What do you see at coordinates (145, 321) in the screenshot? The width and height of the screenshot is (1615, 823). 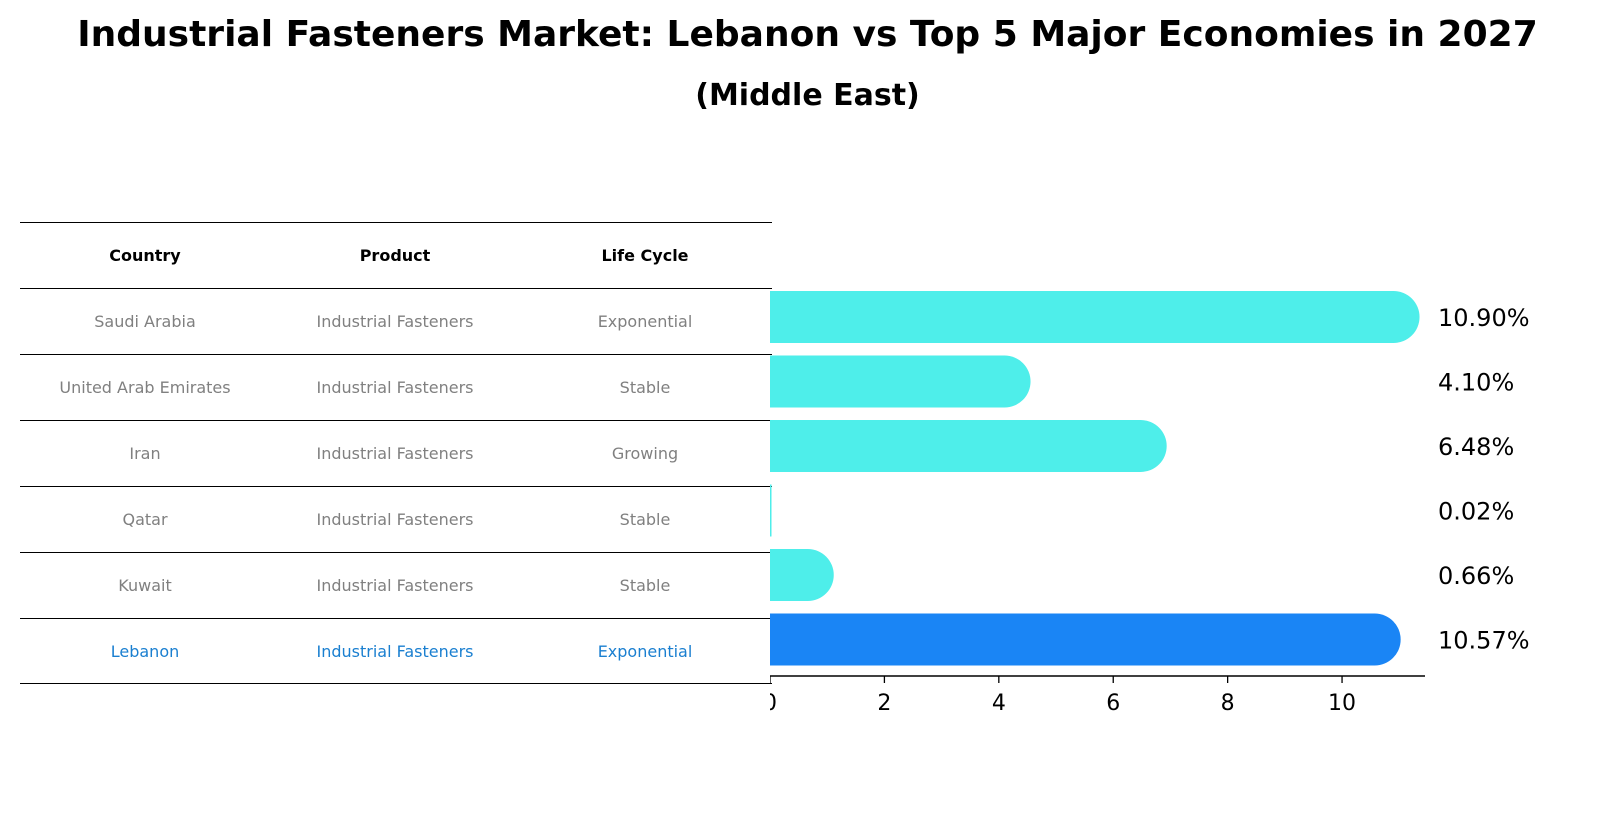 I see `cell-country: Saudi Arabia` at bounding box center [145, 321].